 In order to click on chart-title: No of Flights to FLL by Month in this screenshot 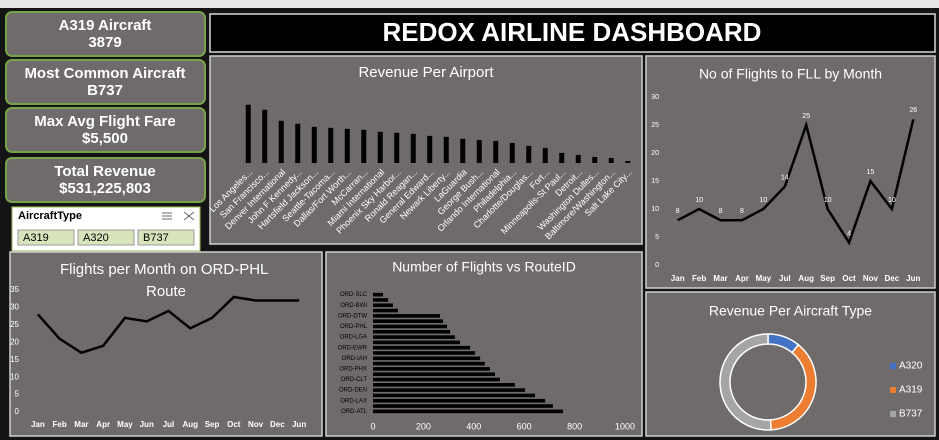, I will do `click(790, 74)`.